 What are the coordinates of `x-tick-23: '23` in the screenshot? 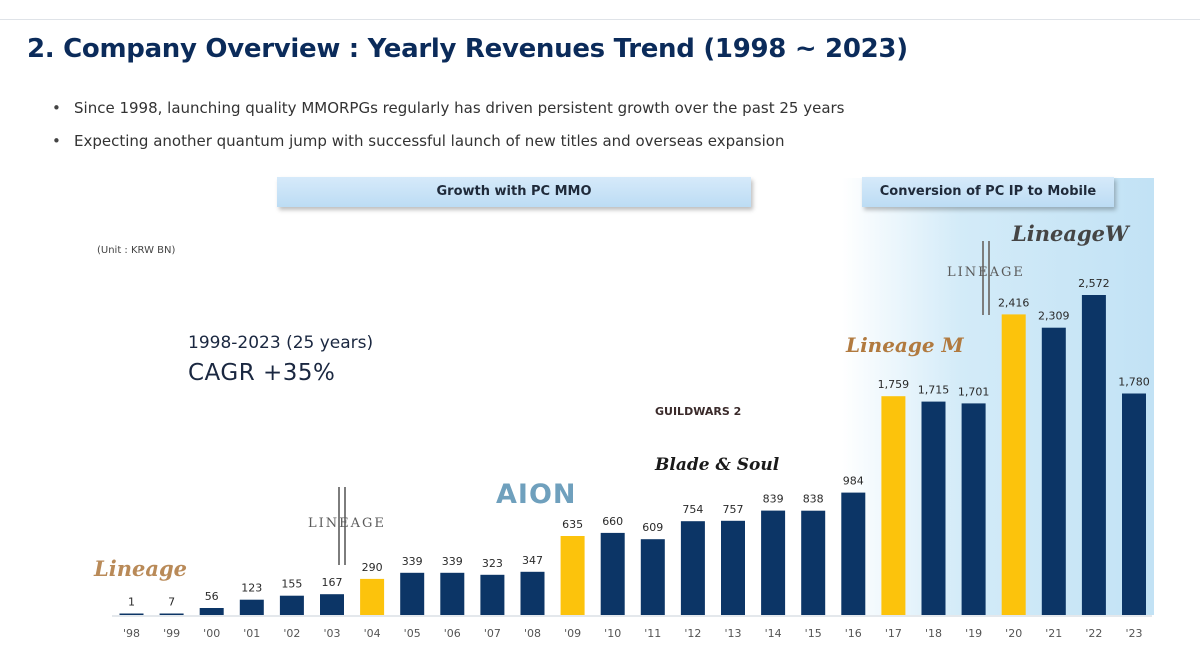 It's located at (1133, 633).